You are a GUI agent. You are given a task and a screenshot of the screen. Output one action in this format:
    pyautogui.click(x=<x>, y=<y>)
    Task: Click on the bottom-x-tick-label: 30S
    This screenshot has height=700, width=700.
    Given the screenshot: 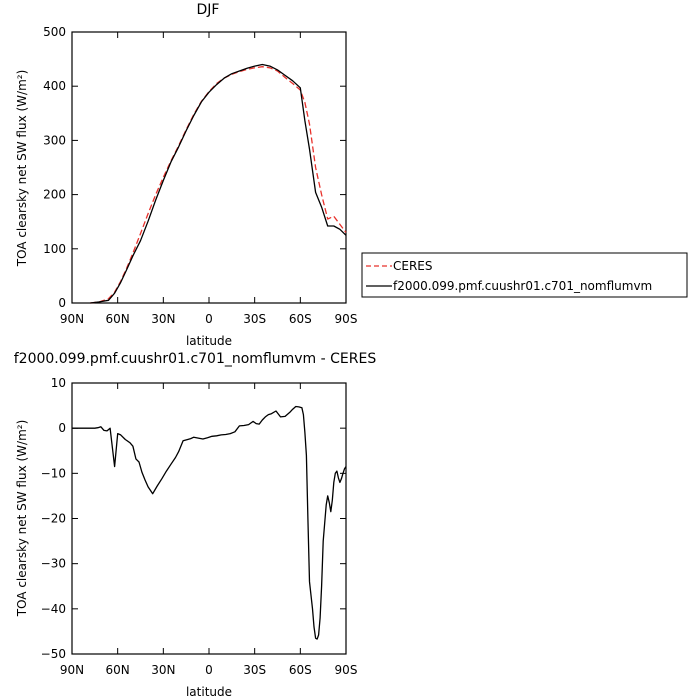 What is the action you would take?
    pyautogui.click(x=254, y=670)
    